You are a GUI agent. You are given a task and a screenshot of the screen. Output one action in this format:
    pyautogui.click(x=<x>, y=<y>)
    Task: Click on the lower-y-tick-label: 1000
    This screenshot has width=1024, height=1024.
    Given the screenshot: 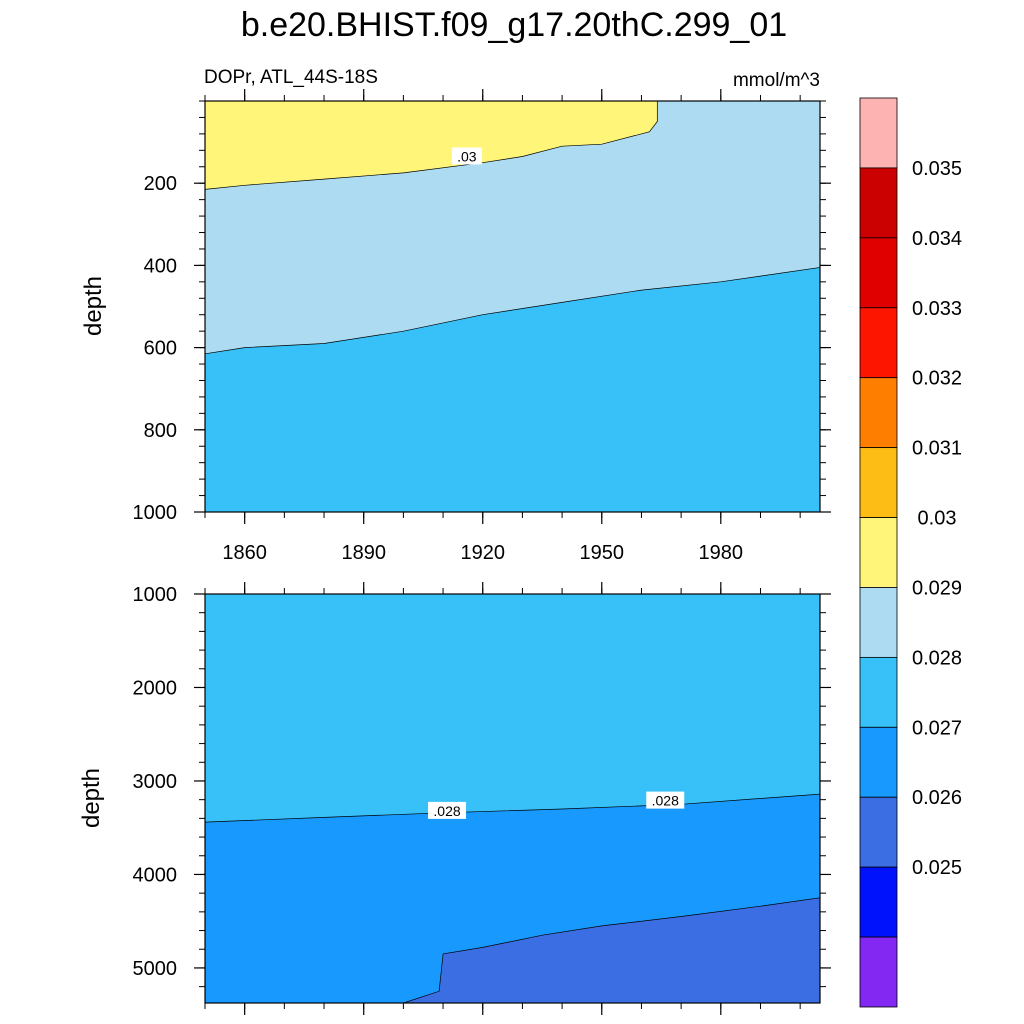 What is the action you would take?
    pyautogui.click(x=155, y=595)
    